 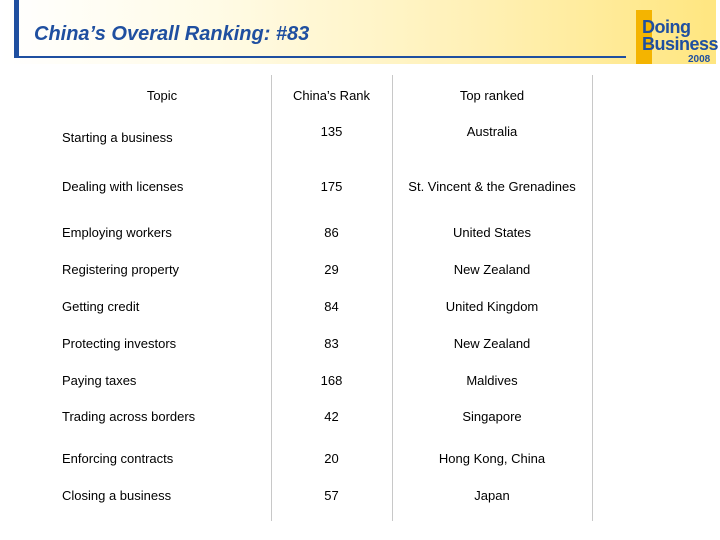 I want to click on row-topic: Paying taxes, so click(x=99, y=380).